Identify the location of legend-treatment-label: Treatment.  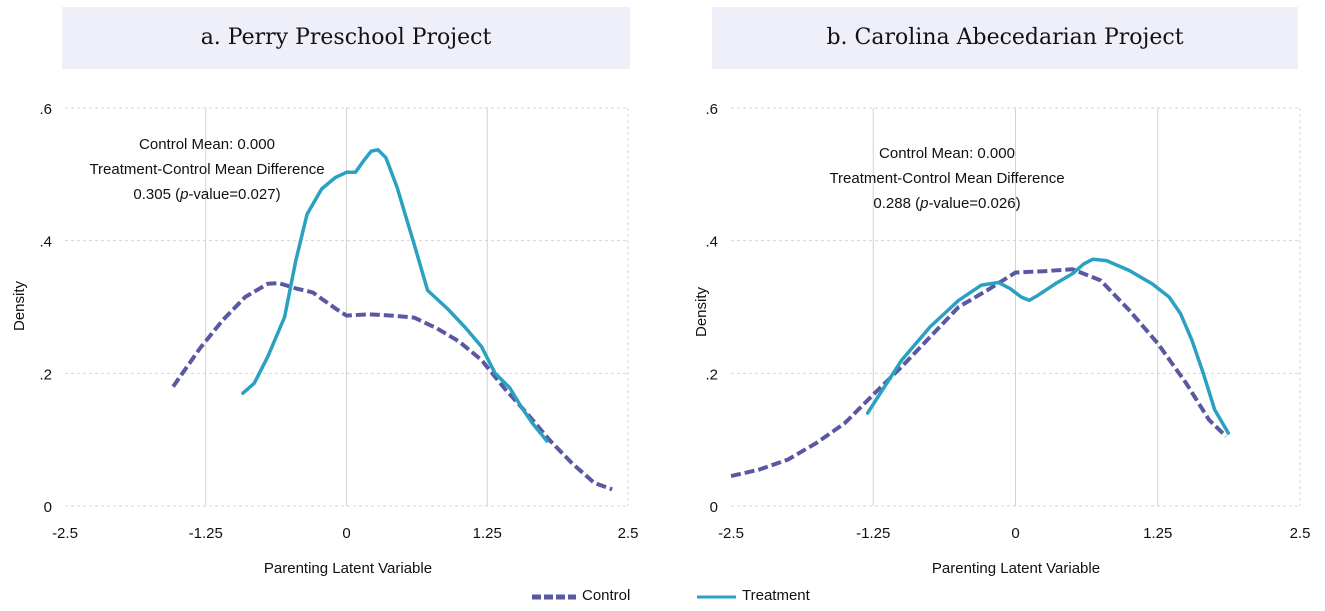
(776, 595).